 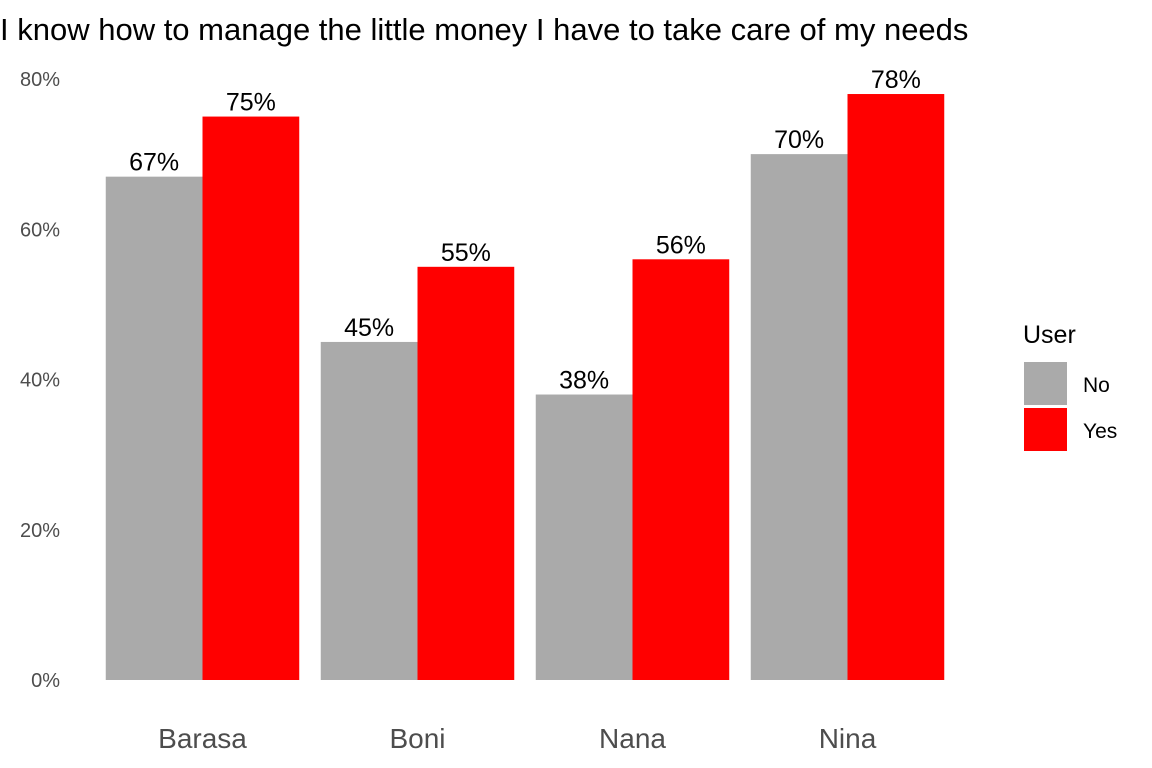 What do you see at coordinates (1070, 386) in the screenshot?
I see `legend: User No Yes` at bounding box center [1070, 386].